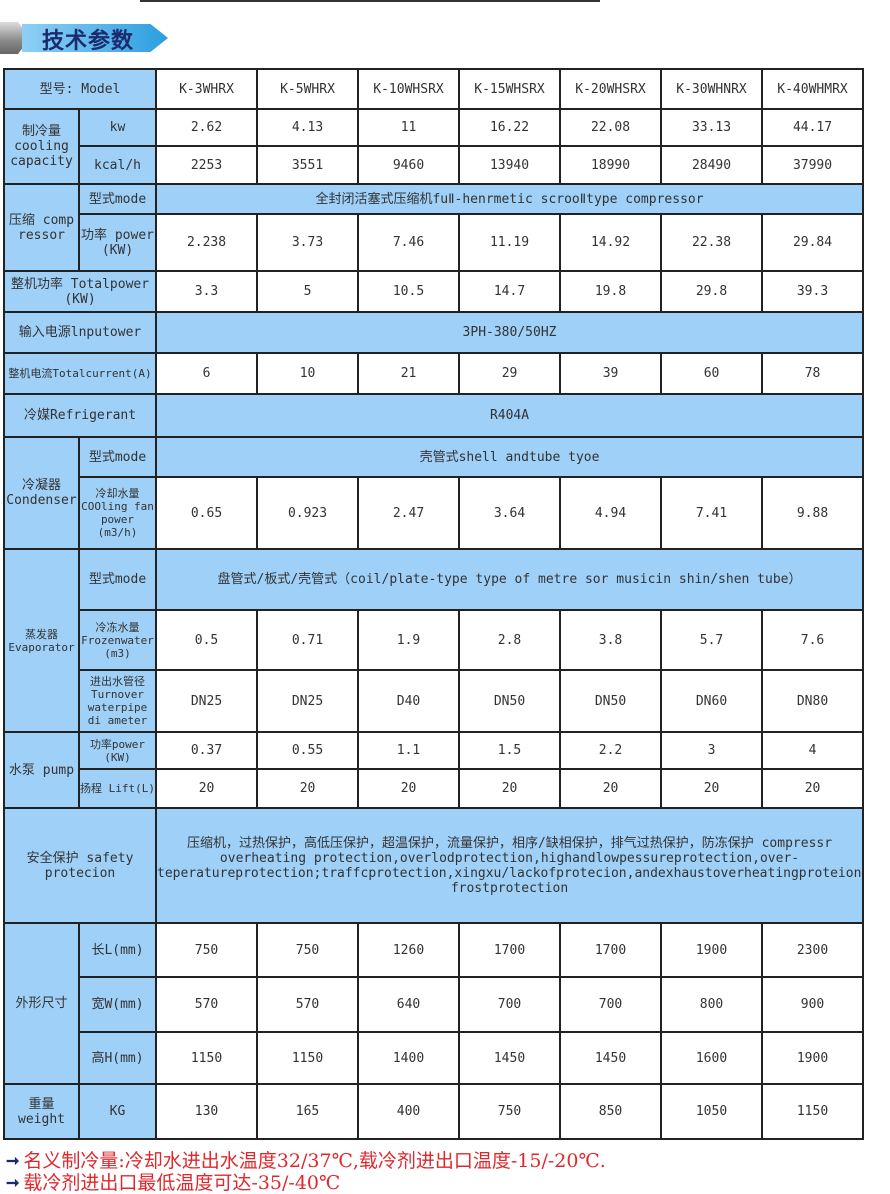 The image size is (890, 1194). I want to click on value-cell: 22.38, so click(712, 242).